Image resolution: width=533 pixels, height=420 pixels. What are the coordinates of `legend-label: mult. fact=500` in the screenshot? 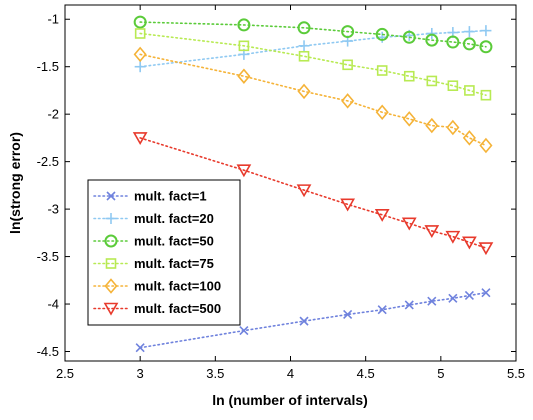 It's located at (177, 308).